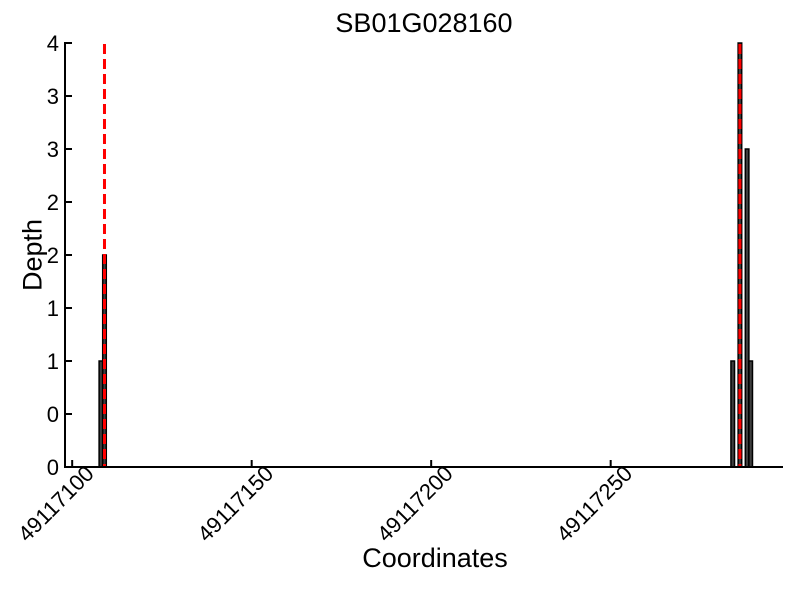  Describe the element at coordinates (424, 23) in the screenshot. I see `chart-title: SB01G028160` at that location.